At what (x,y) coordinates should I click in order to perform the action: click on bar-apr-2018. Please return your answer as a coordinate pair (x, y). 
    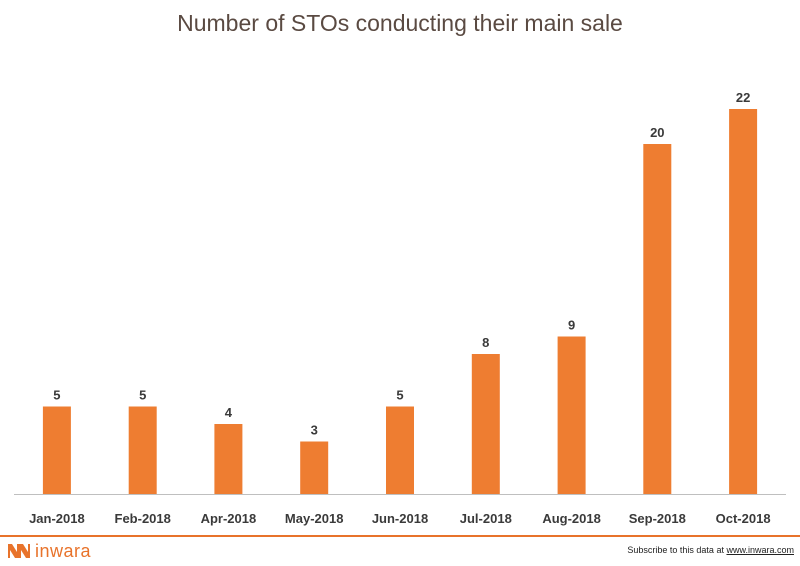
    Looking at the image, I should click on (228, 459).